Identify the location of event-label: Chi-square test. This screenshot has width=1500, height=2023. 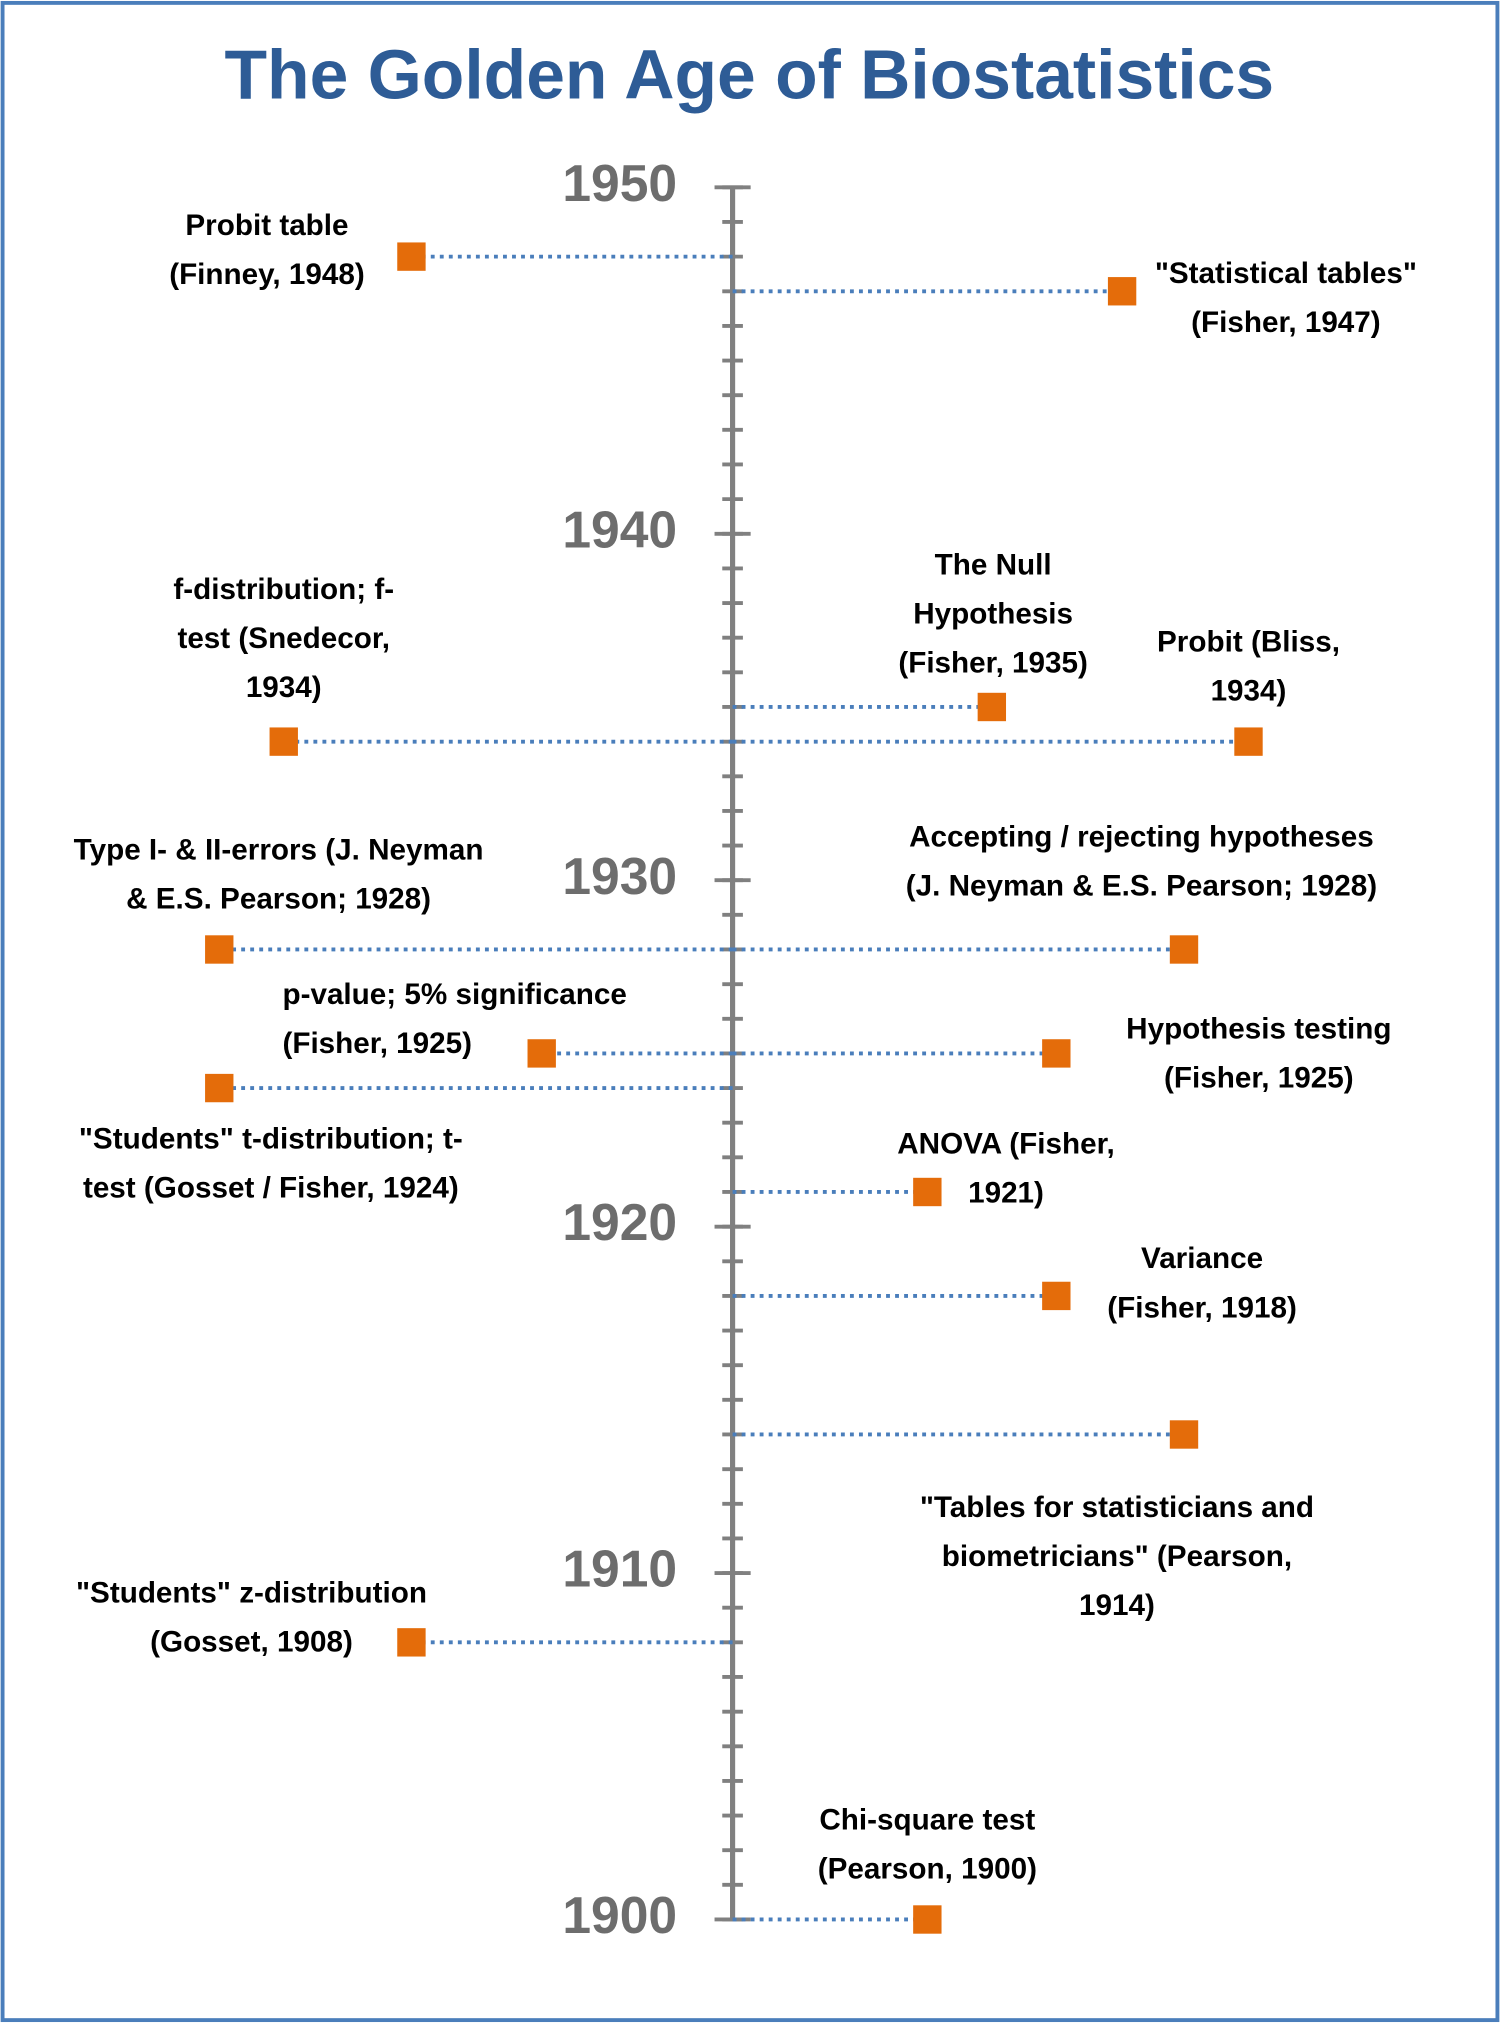
(927, 1819).